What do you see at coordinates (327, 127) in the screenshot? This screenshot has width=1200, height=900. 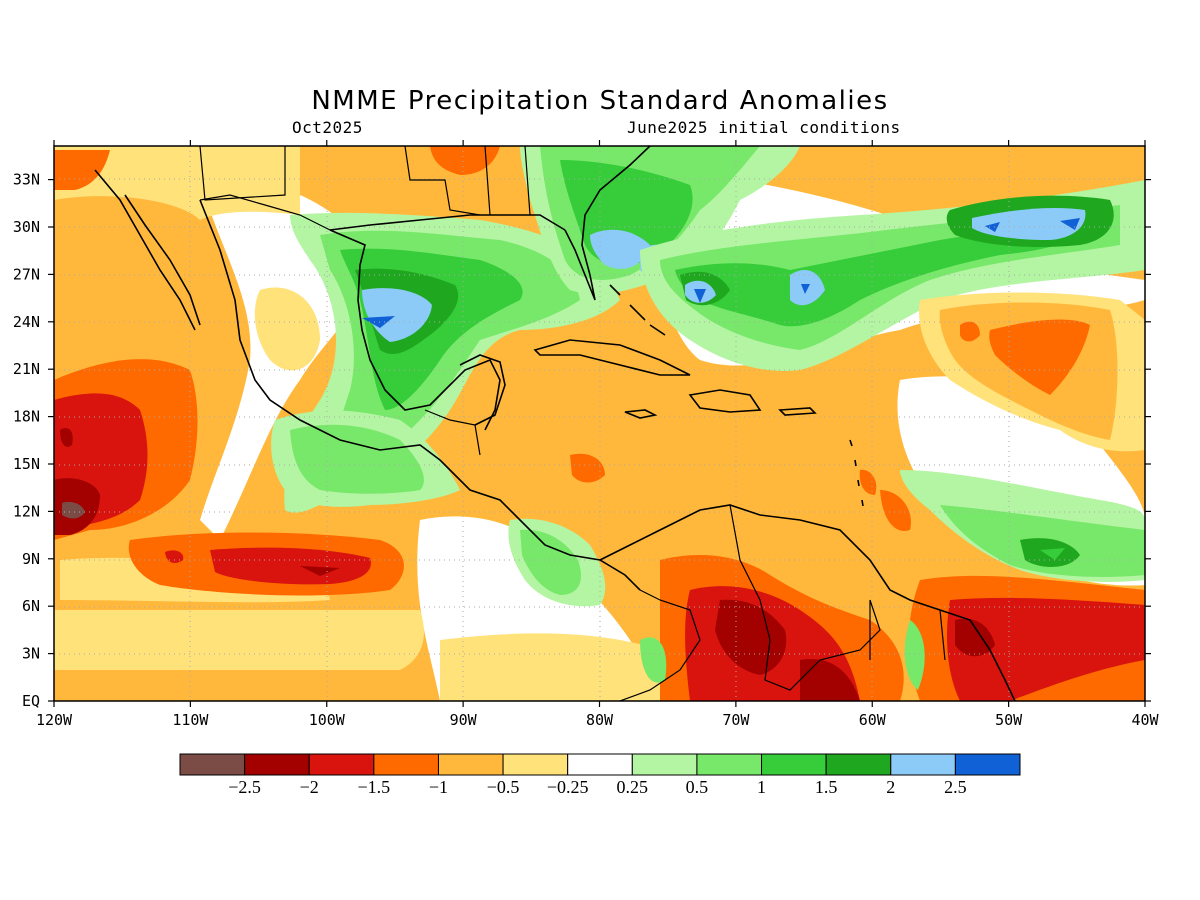 I see `valid-month-label: Oct2025` at bounding box center [327, 127].